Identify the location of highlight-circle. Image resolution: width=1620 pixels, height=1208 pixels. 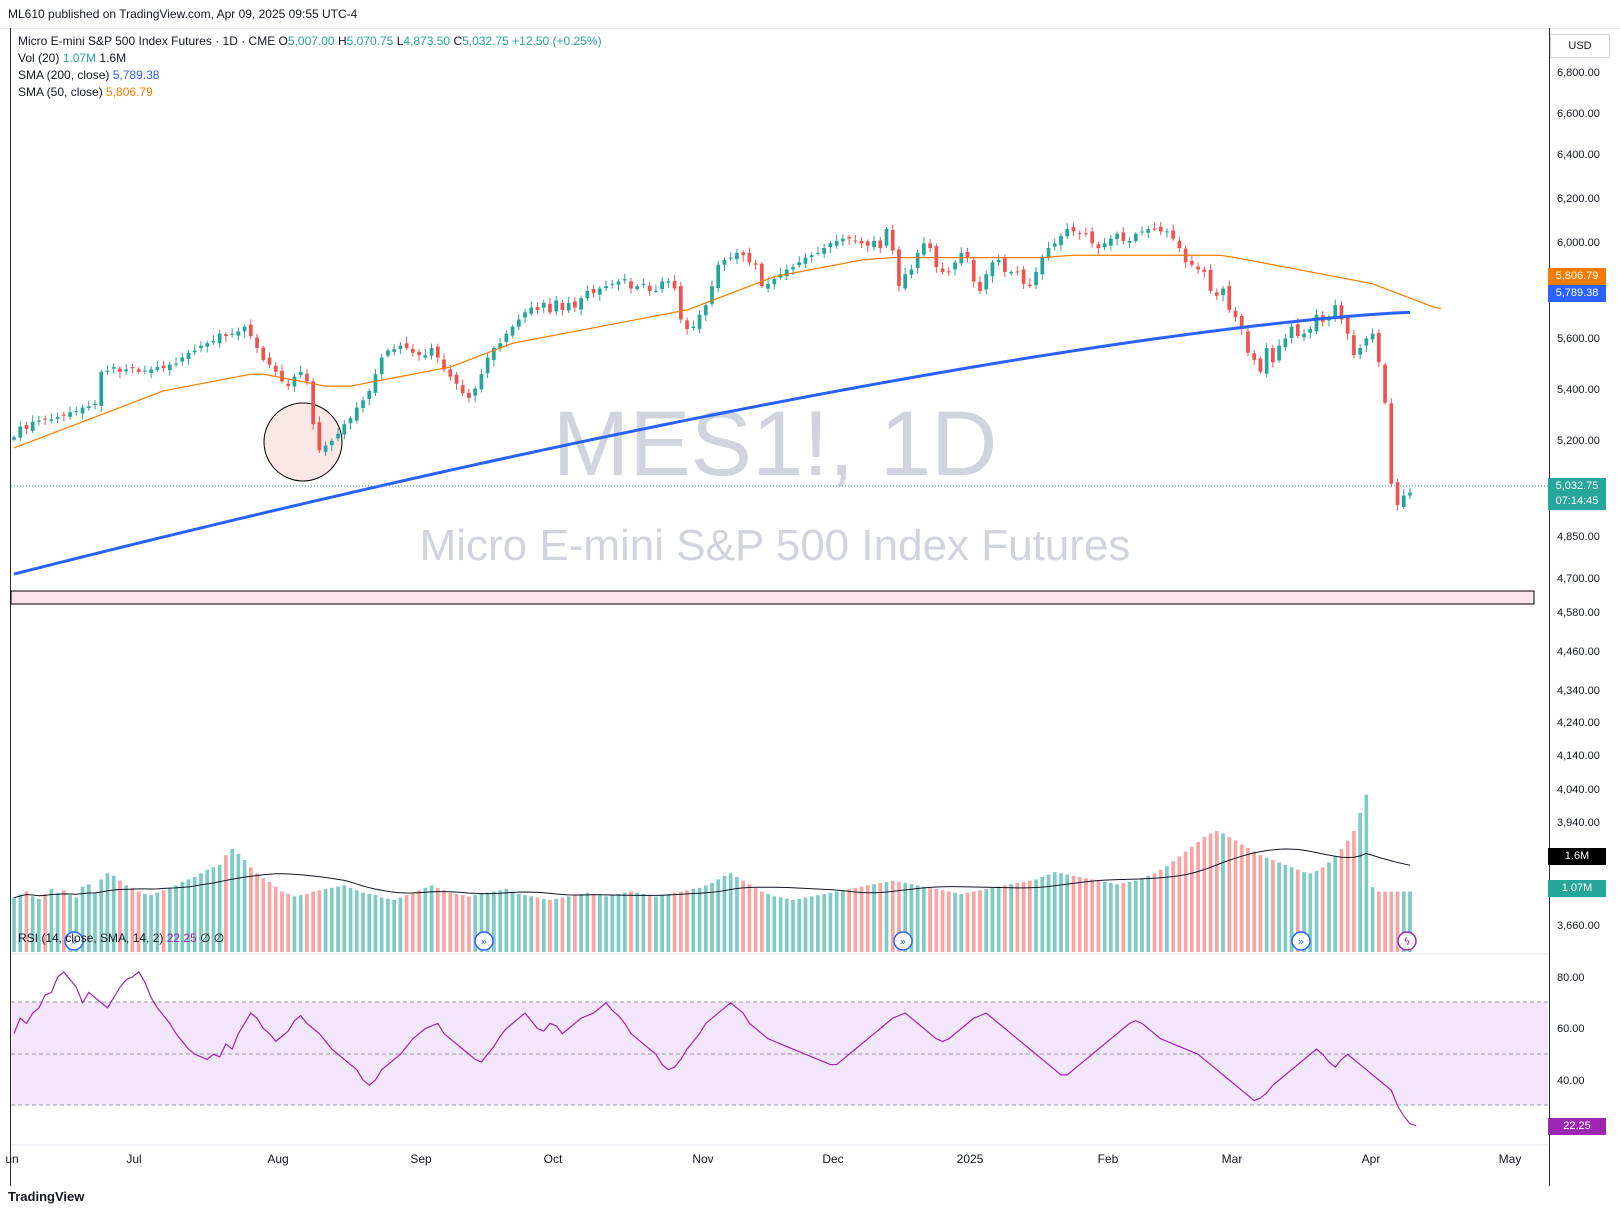
(303, 442).